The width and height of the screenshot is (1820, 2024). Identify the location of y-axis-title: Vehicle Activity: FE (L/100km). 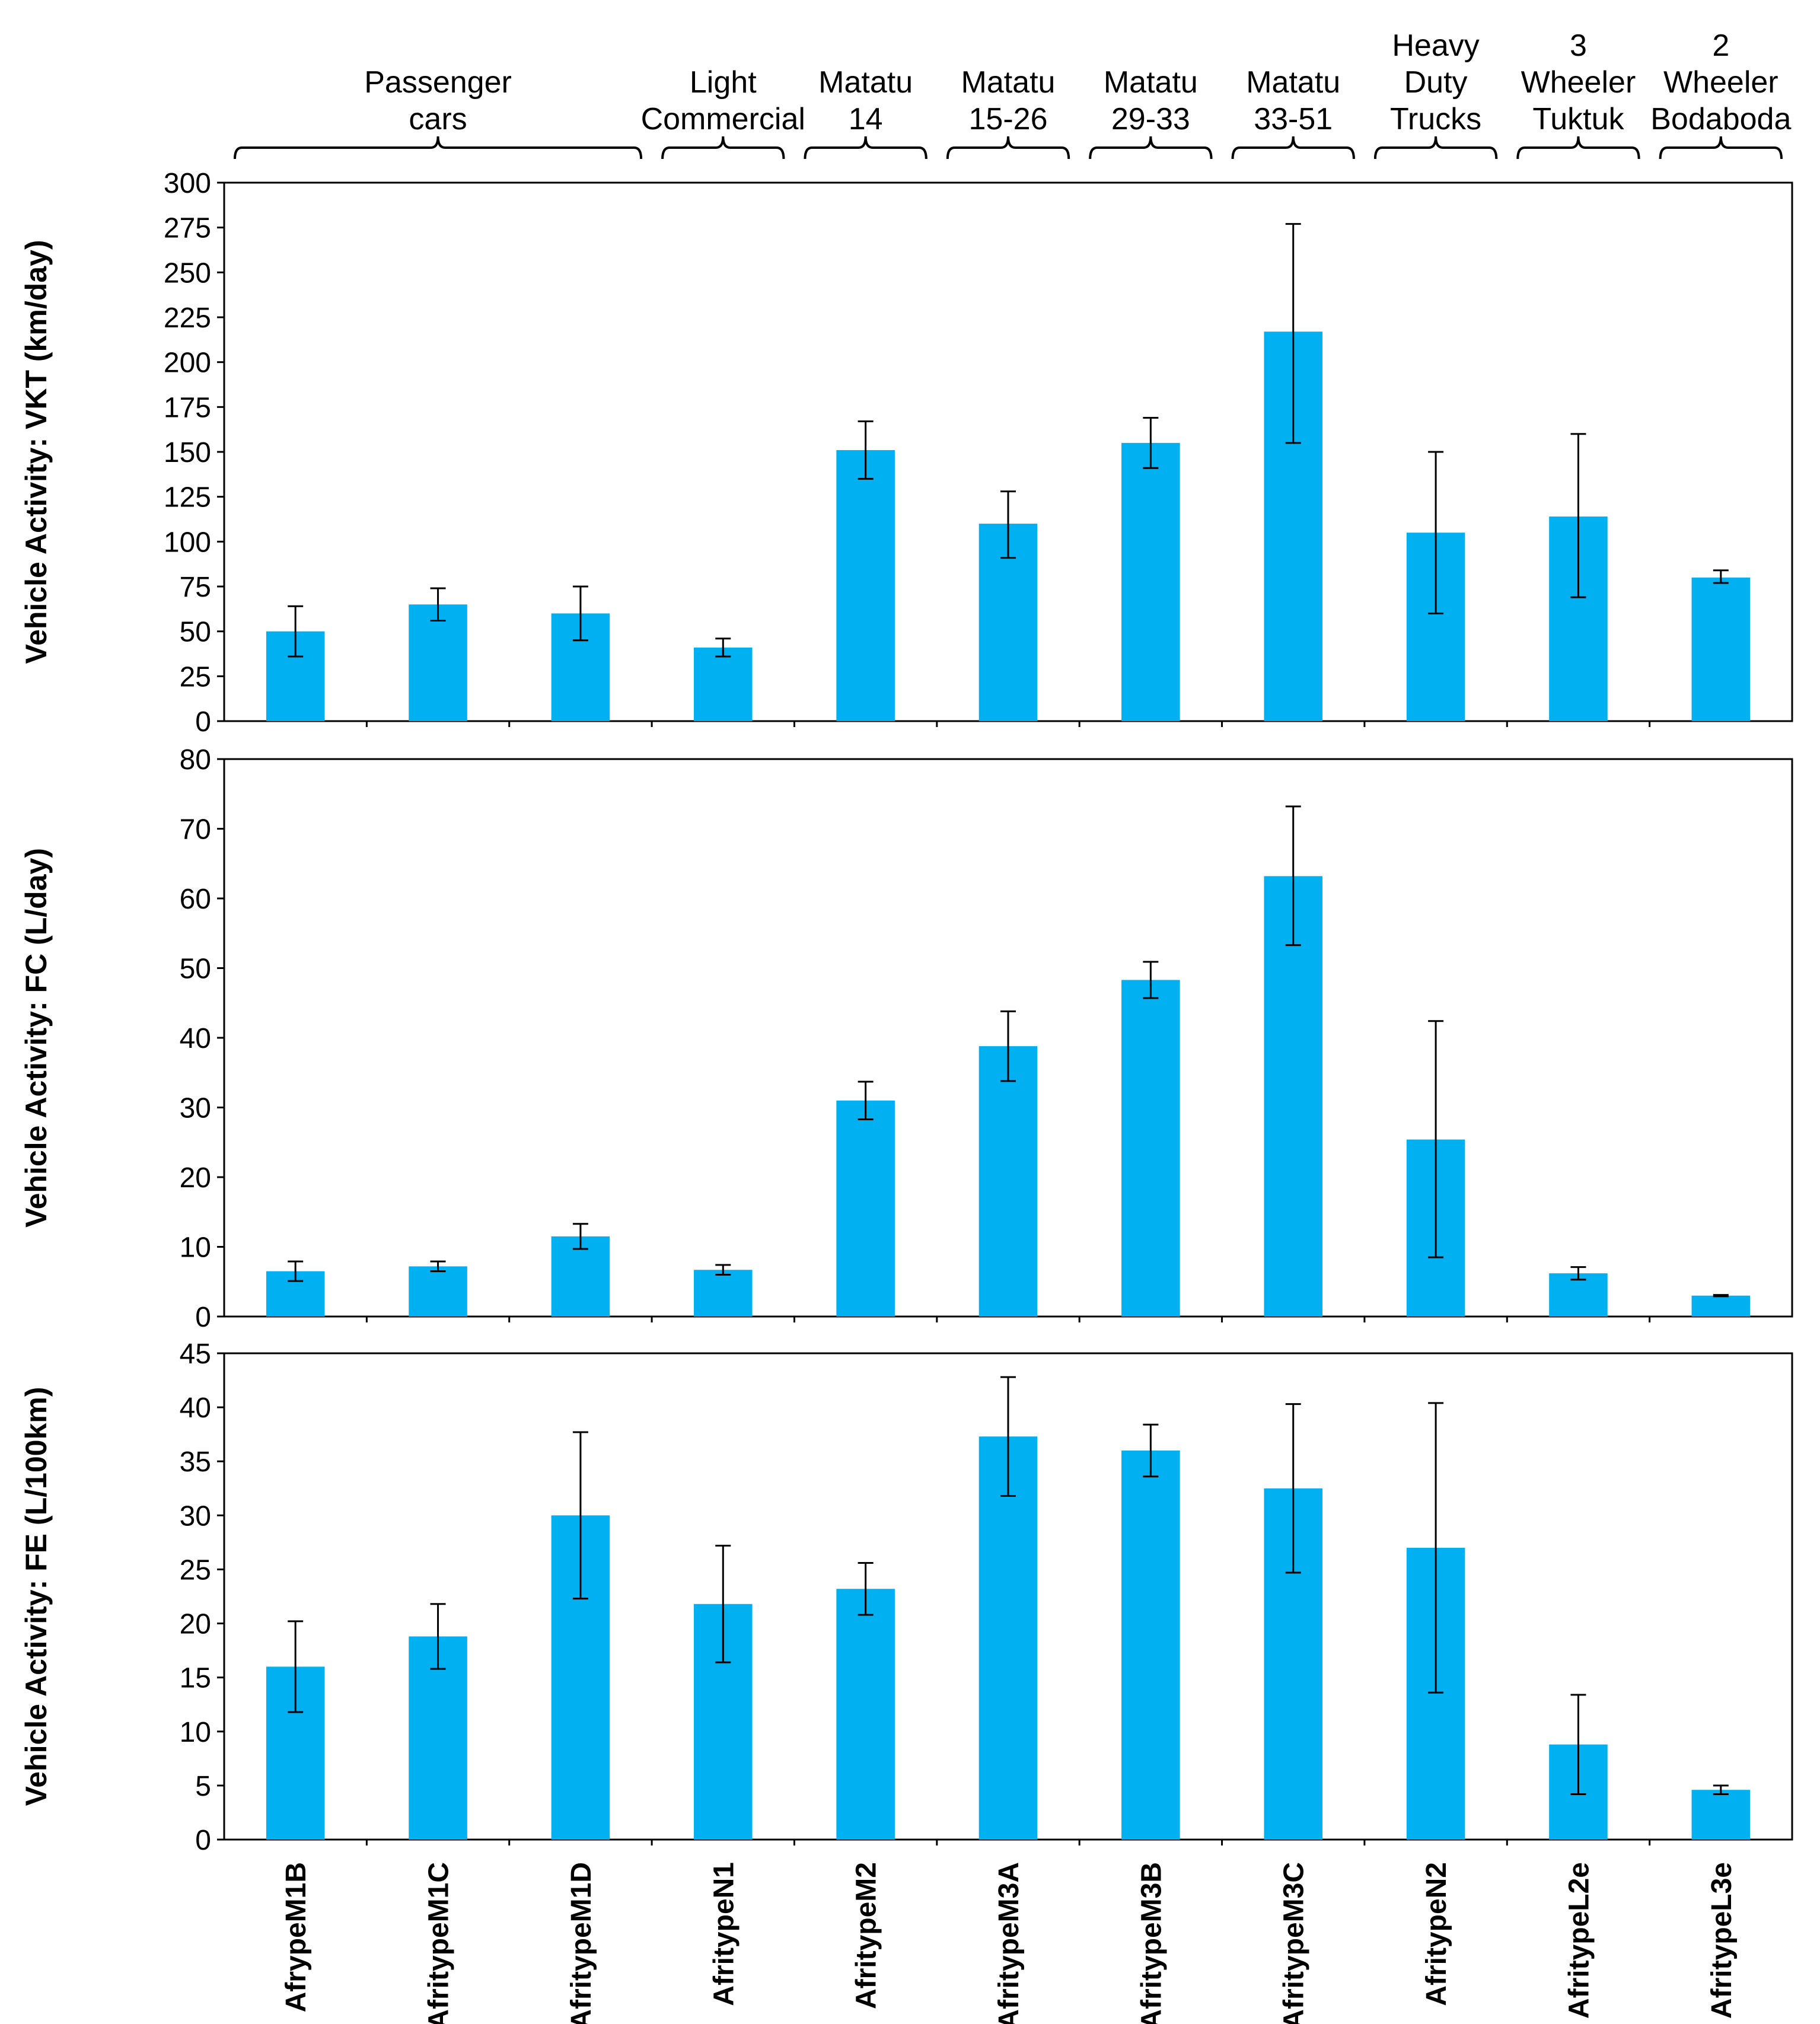
(36, 1596).